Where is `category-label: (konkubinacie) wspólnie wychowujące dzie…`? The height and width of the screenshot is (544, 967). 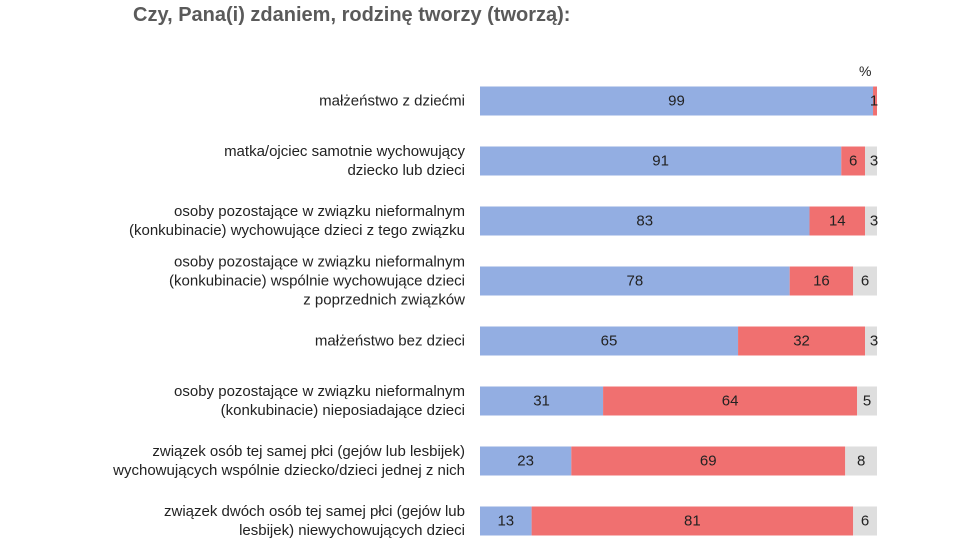 category-label: (konkubinacie) wspólnie wychowujące dzie… is located at coordinates (317, 281).